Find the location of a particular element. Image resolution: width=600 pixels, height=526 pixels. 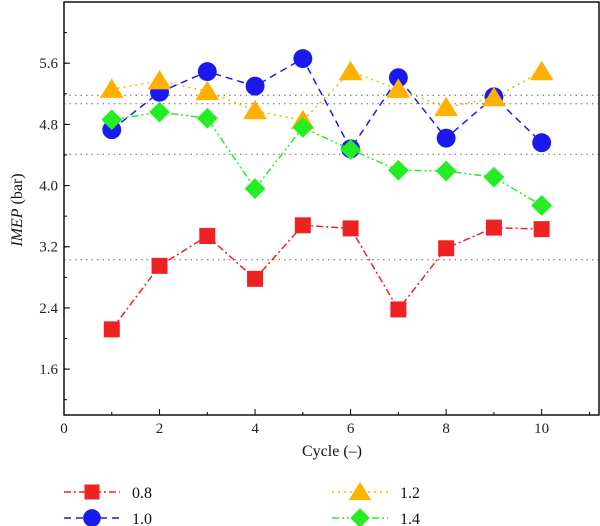

legend-label: 1.0 is located at coordinates (142, 518).